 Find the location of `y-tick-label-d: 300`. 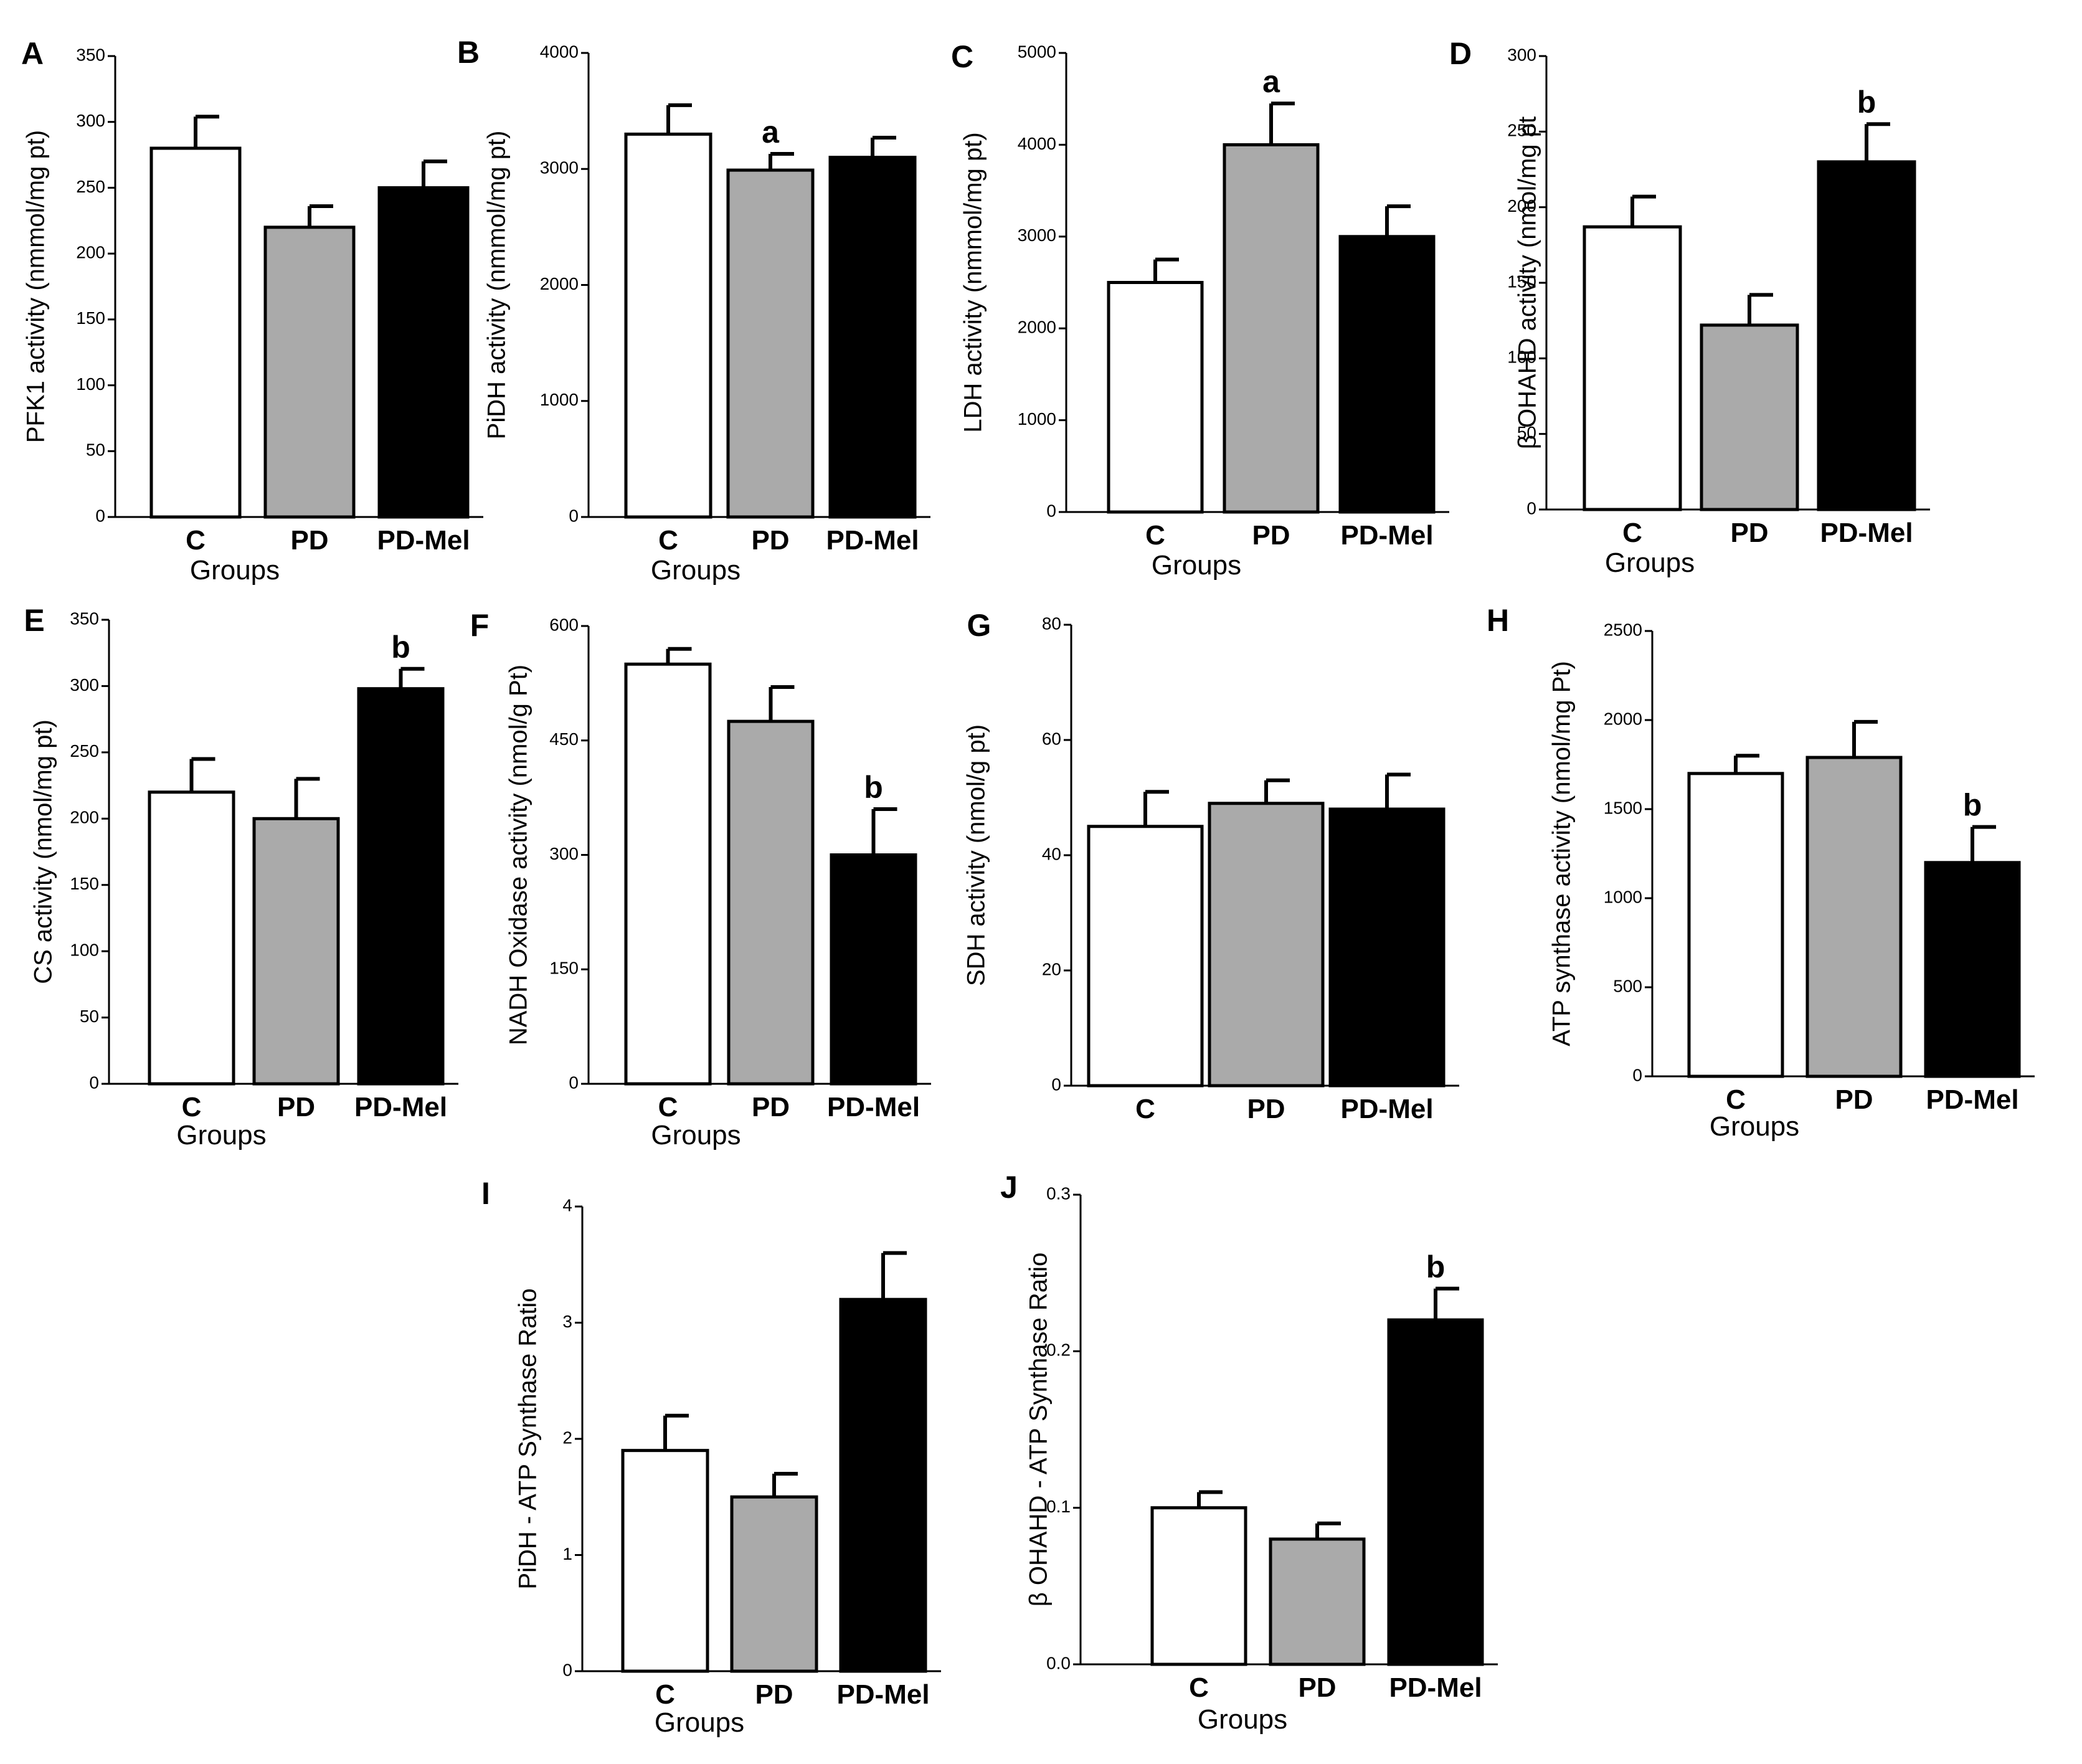

y-tick-label-d: 300 is located at coordinates (1521, 54).